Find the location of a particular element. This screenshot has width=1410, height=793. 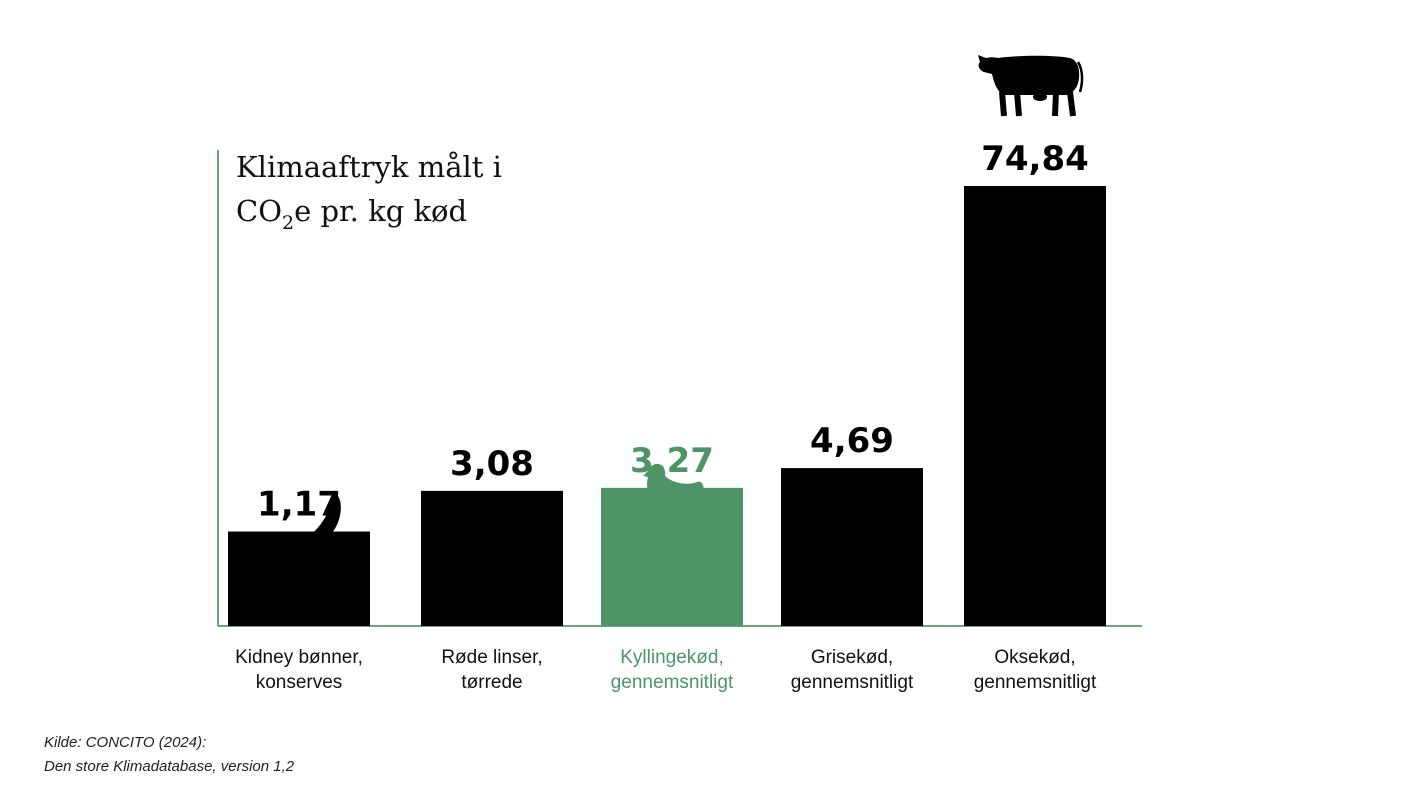

value-label-0: 1,17 is located at coordinates (299, 505).